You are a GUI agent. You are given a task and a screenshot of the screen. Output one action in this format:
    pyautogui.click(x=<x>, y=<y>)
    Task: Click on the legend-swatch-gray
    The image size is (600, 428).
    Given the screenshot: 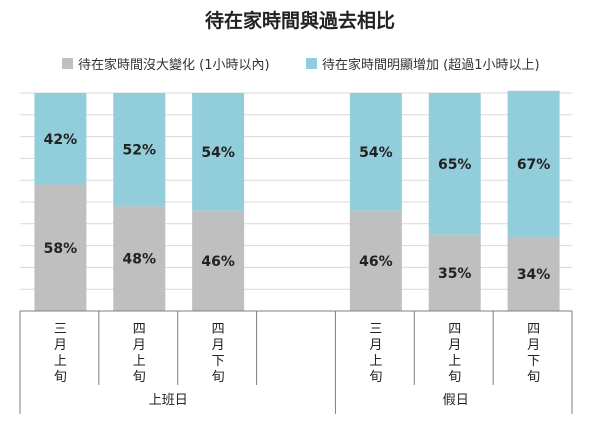 What is the action you would take?
    pyautogui.click(x=67, y=63)
    